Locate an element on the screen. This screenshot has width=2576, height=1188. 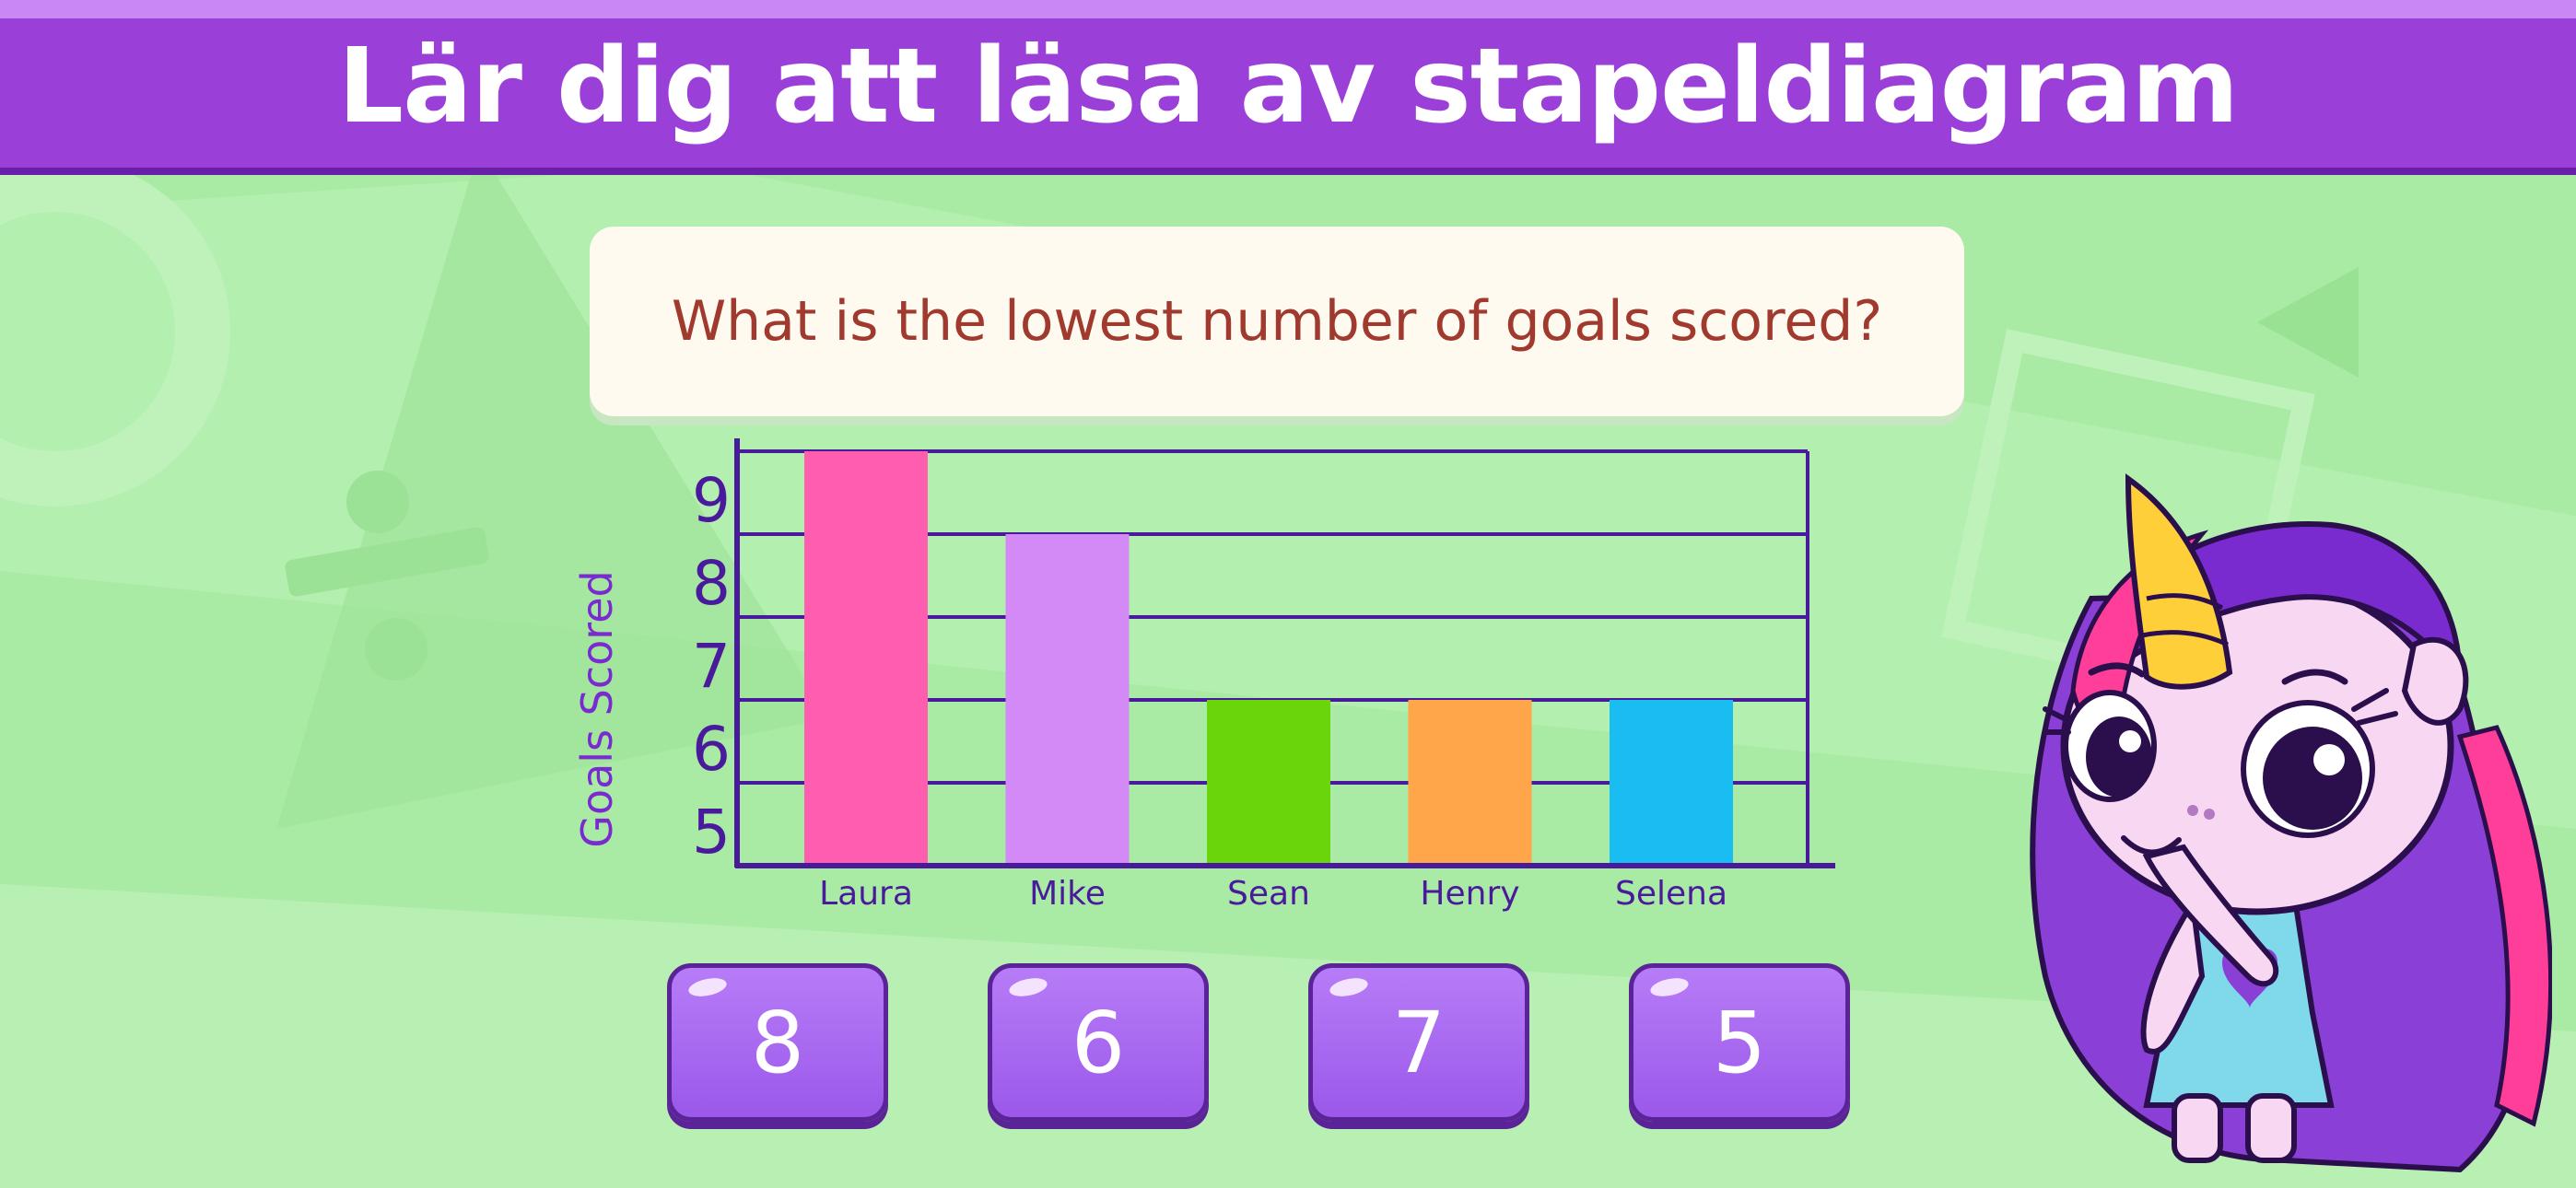
x-tick-label: Laura is located at coordinates (866, 894).